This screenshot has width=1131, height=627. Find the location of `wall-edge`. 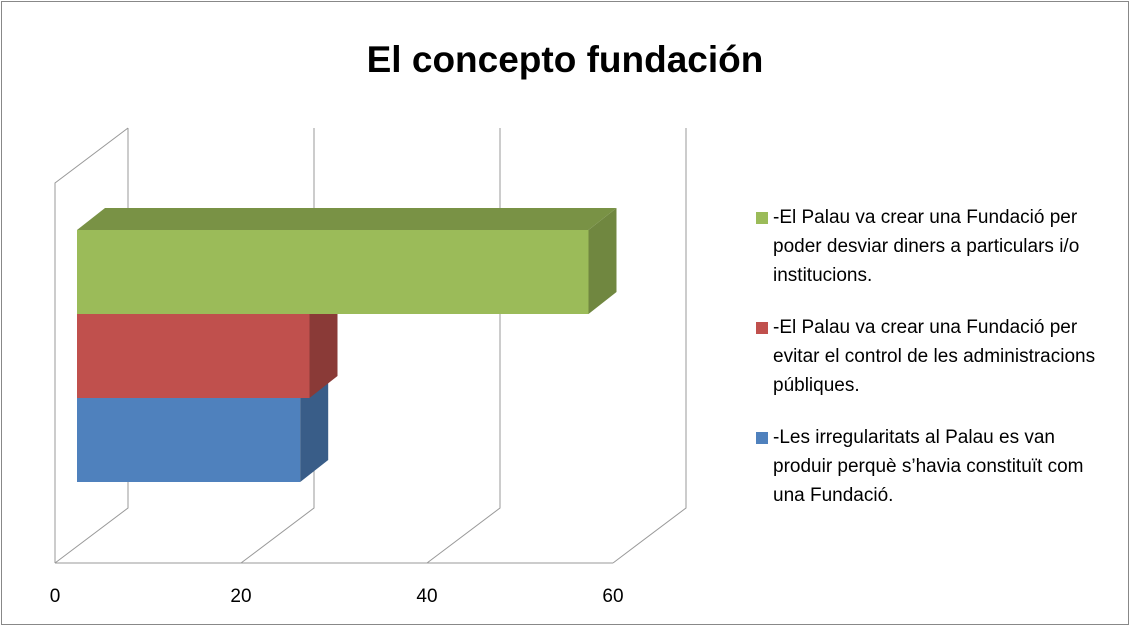

wall-edge is located at coordinates (91, 345).